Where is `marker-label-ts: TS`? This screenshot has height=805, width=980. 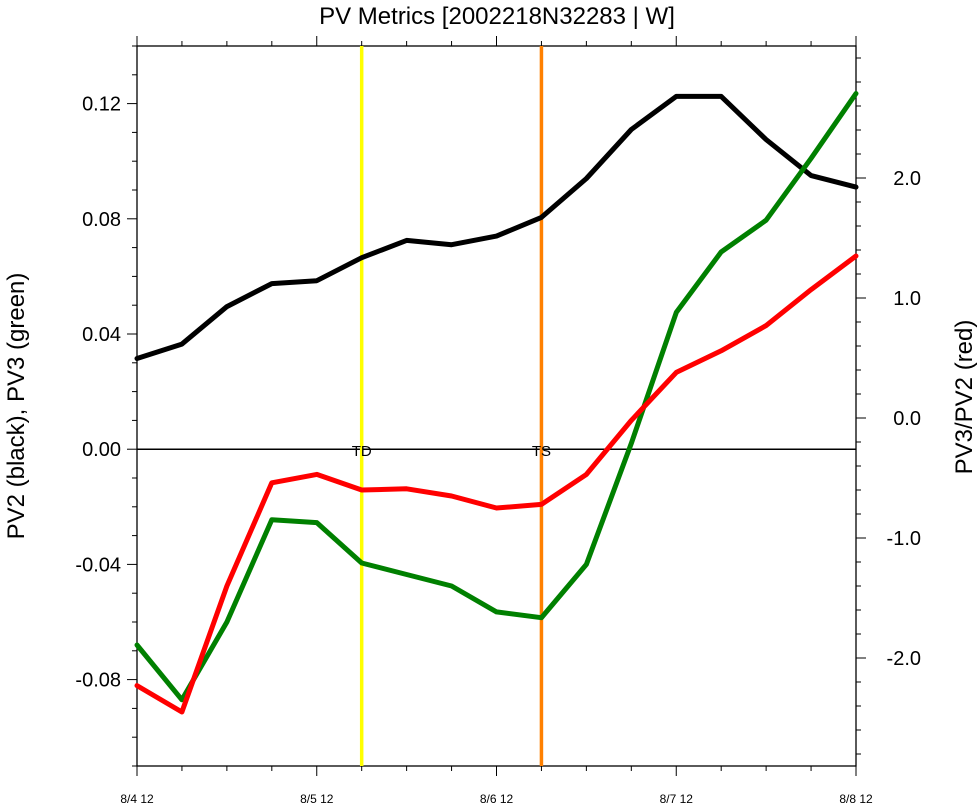
marker-label-ts: TS is located at coordinates (541, 451).